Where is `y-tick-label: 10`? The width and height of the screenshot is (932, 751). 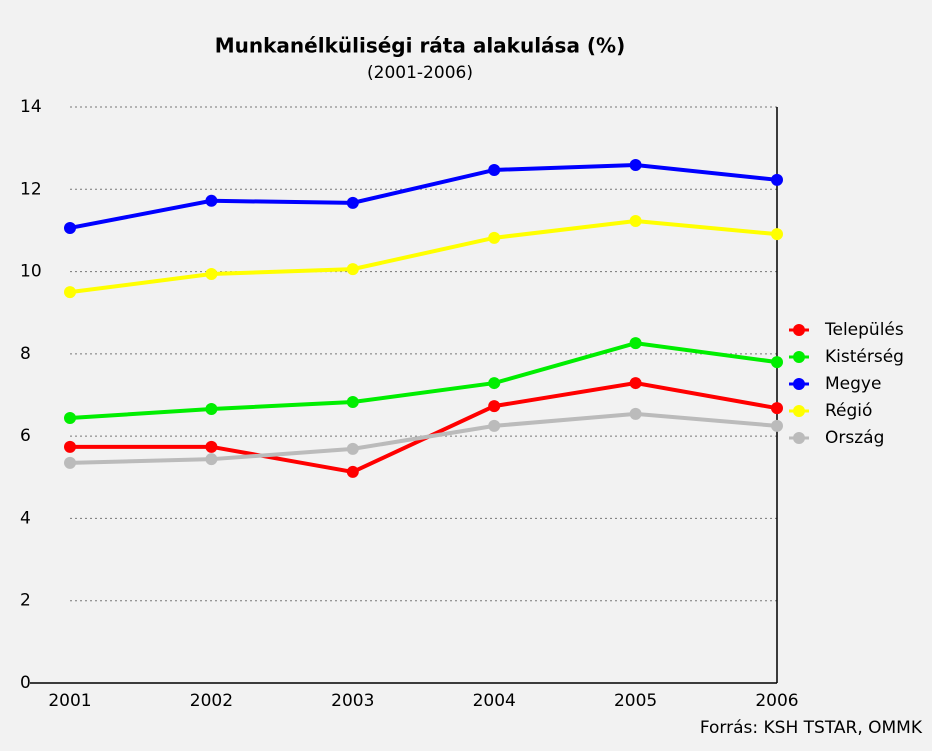
y-tick-label: 10 is located at coordinates (31, 272).